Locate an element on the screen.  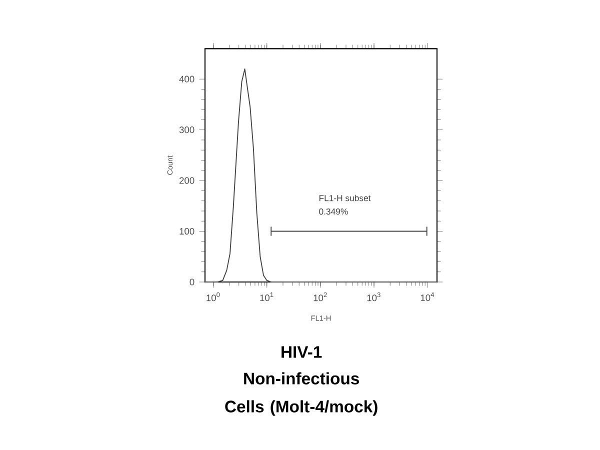
x-tick-label: 10$^{0}$ is located at coordinates (213, 297).